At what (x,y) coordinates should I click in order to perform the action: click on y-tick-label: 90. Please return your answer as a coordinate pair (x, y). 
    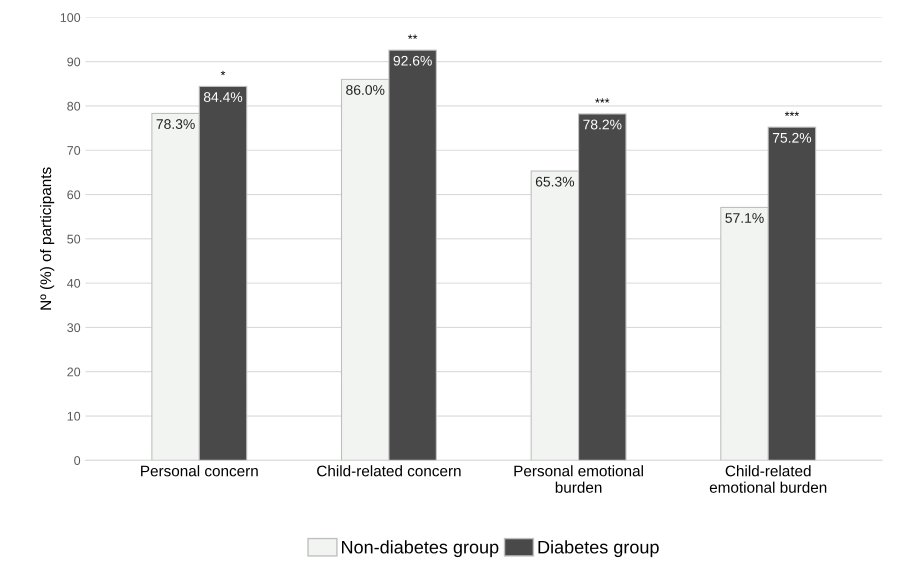
    Looking at the image, I should click on (73, 61).